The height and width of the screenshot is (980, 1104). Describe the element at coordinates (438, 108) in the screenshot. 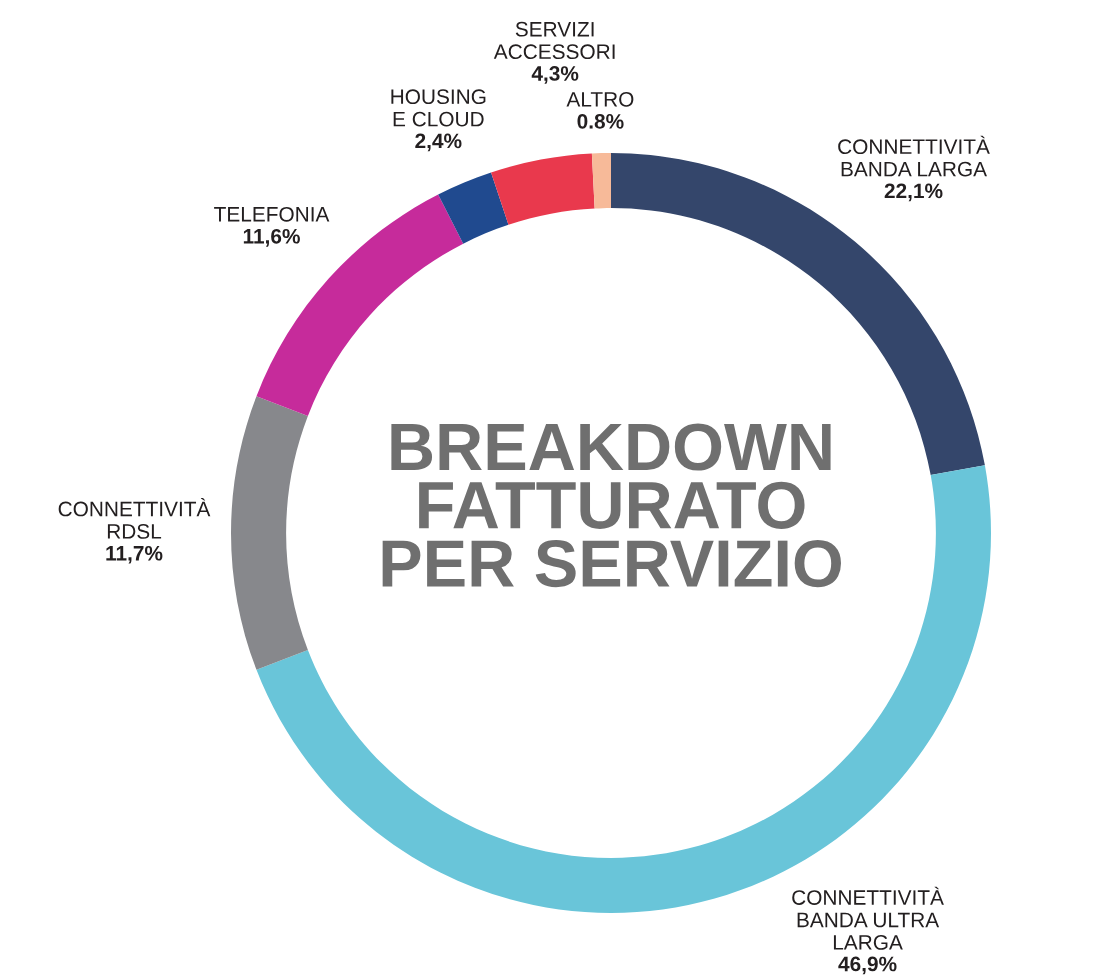

I see `slice-label: HOUSING E CLOUD` at that location.